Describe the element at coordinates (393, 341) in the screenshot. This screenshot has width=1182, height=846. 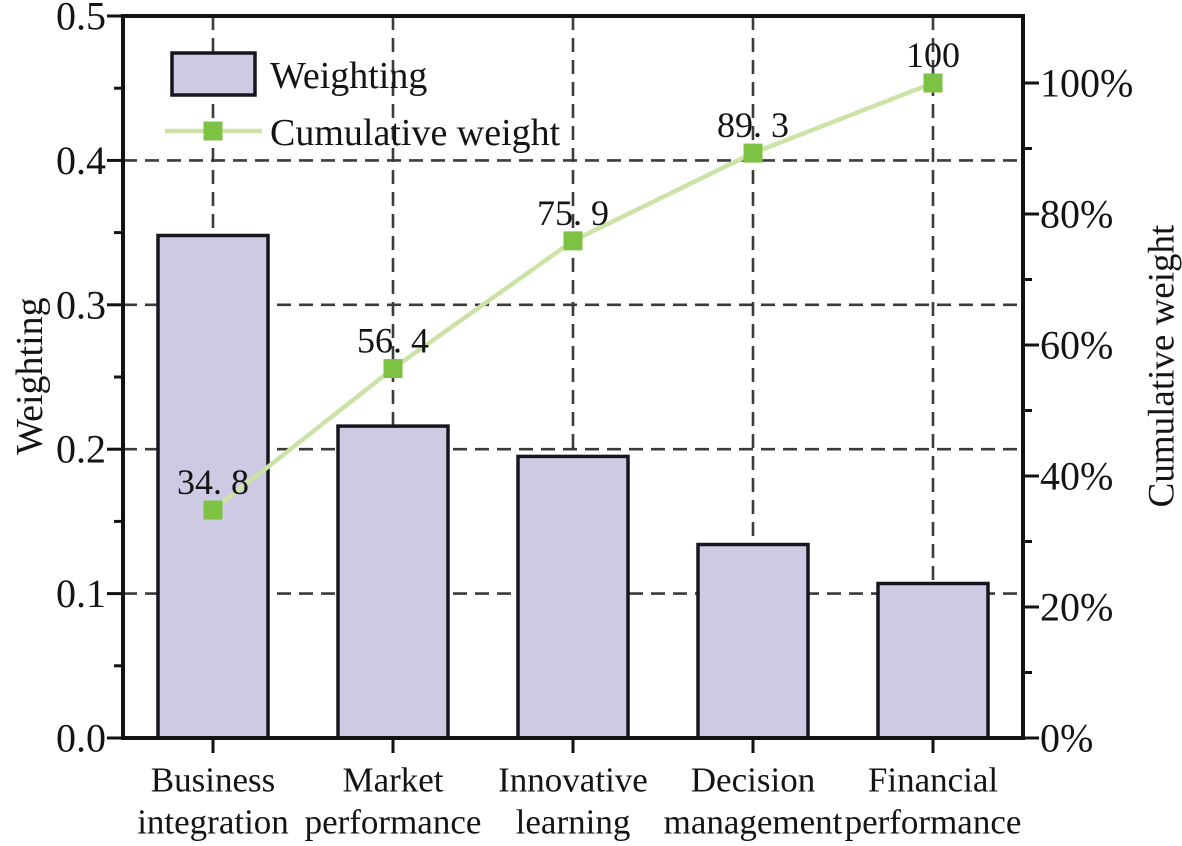
I see `cumulative-point-label: 56. 4` at that location.